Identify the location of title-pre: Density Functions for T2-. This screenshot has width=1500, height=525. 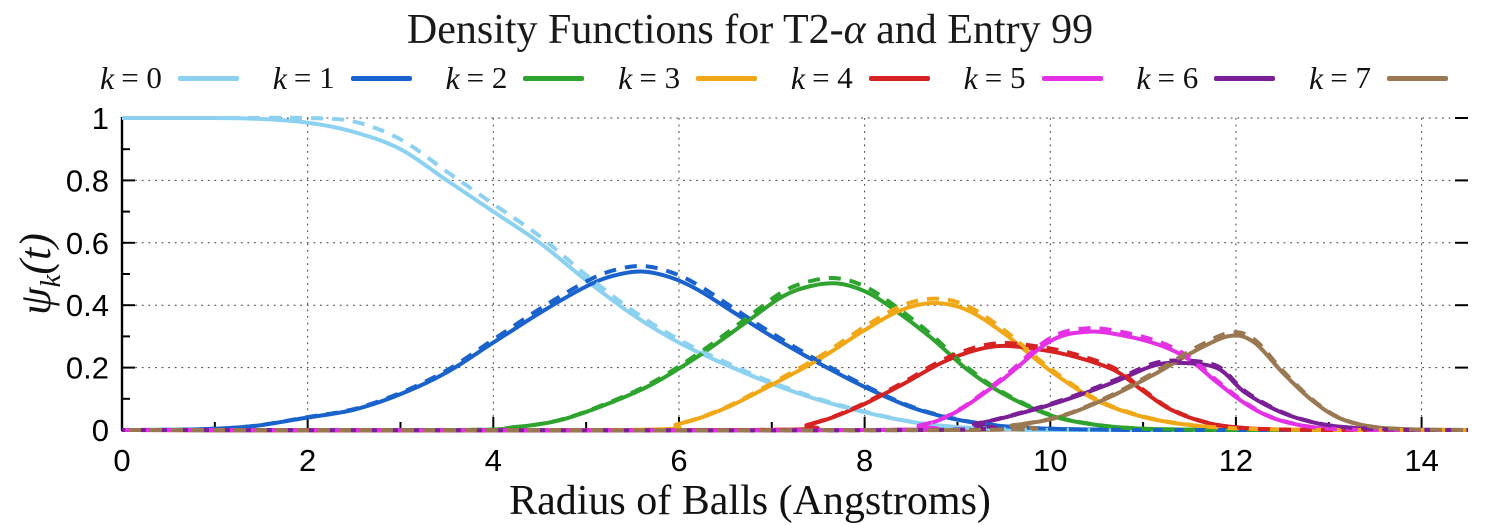
(625, 30).